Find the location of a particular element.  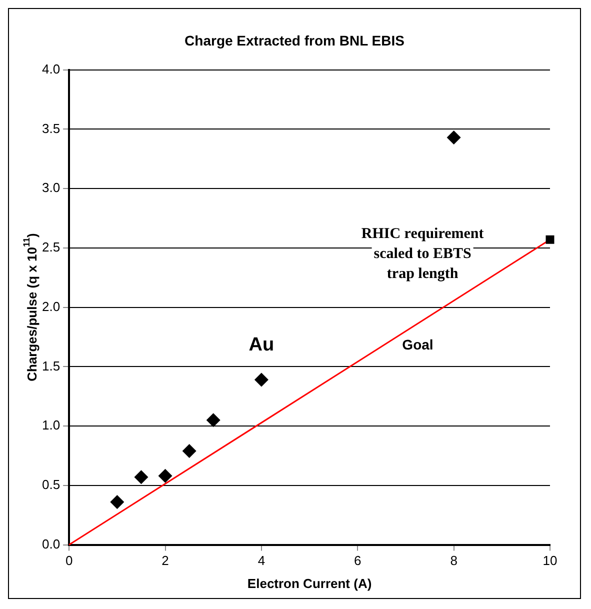

annotation: RHIC requirement scaled to EBTS trap length is located at coordinates (422, 254).